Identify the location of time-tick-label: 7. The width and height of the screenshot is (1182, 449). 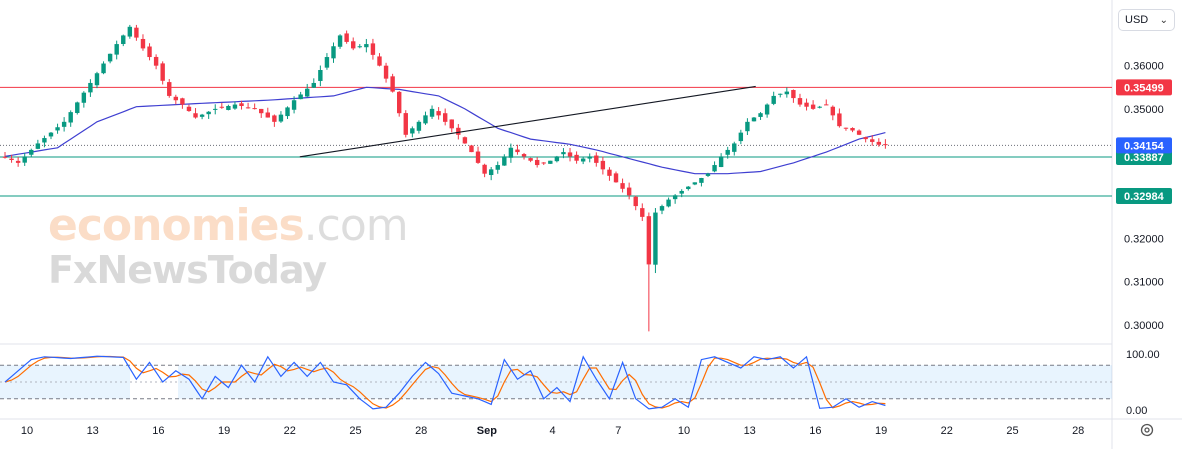
(618, 431).